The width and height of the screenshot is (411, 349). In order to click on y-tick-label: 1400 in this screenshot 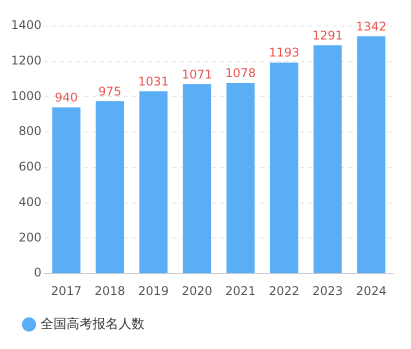, I will do `click(26, 25)`.